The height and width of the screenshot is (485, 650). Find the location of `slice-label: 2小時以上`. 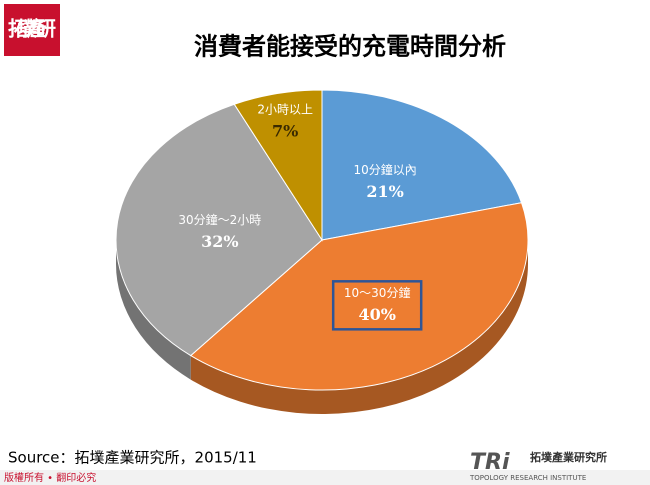

slice-label: 2小時以上 is located at coordinates (285, 109).